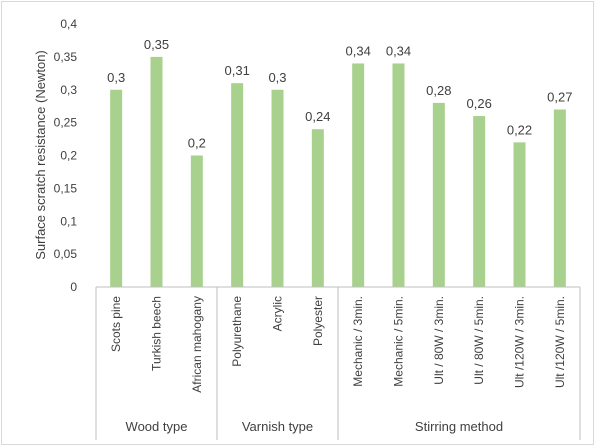 Image resolution: width=597 pixels, height=448 pixels. Describe the element at coordinates (520, 342) in the screenshot. I see `category-label: Ult /120W / 3min.` at that location.